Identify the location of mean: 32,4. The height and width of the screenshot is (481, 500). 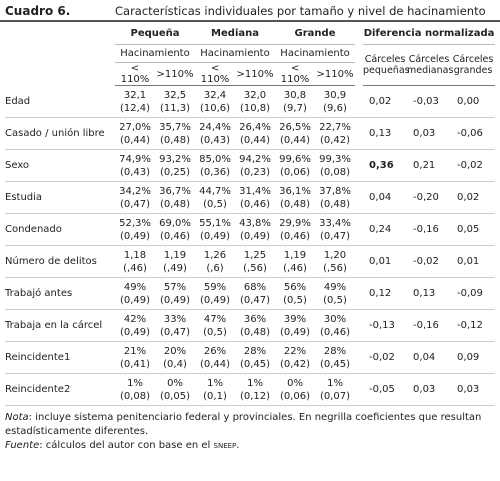
(215, 95).